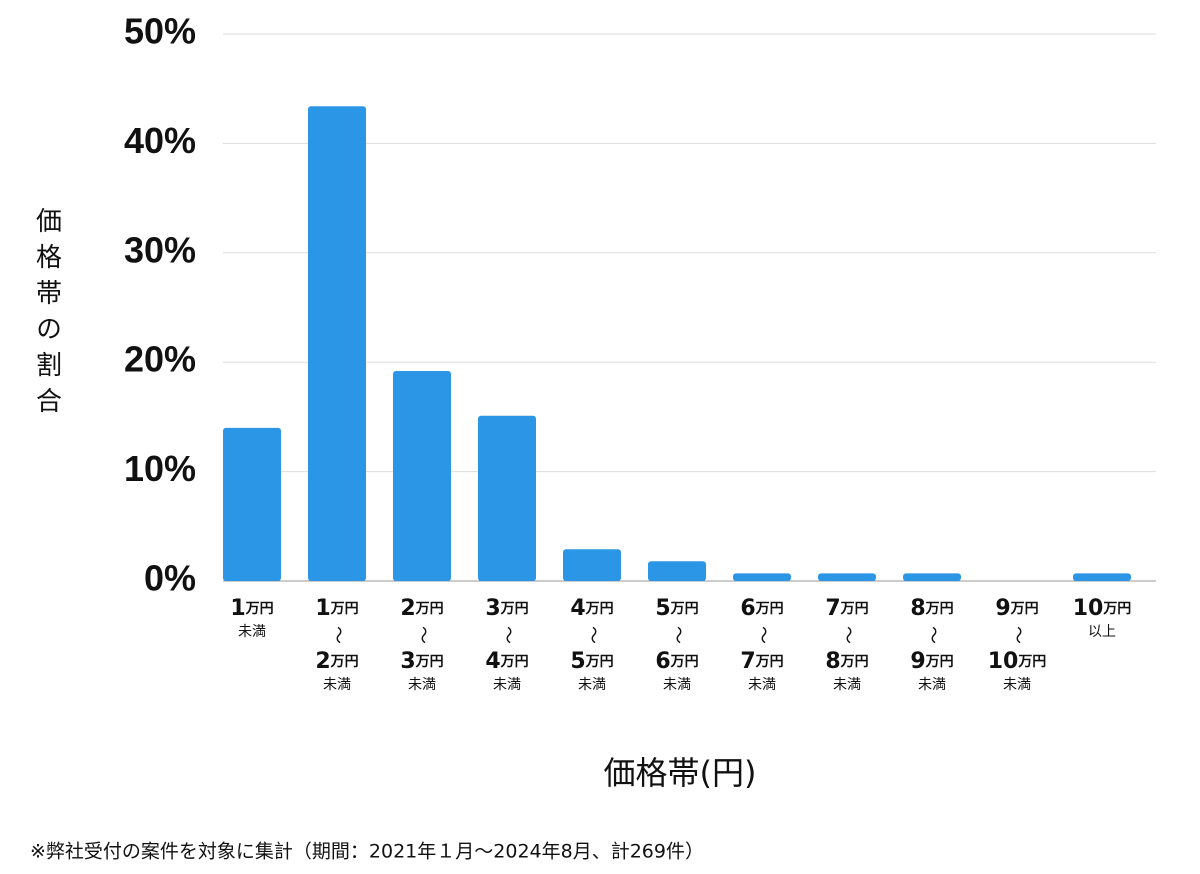  What do you see at coordinates (47, 315) in the screenshot?
I see `y-axis-title: 価格帯の割合` at bounding box center [47, 315].